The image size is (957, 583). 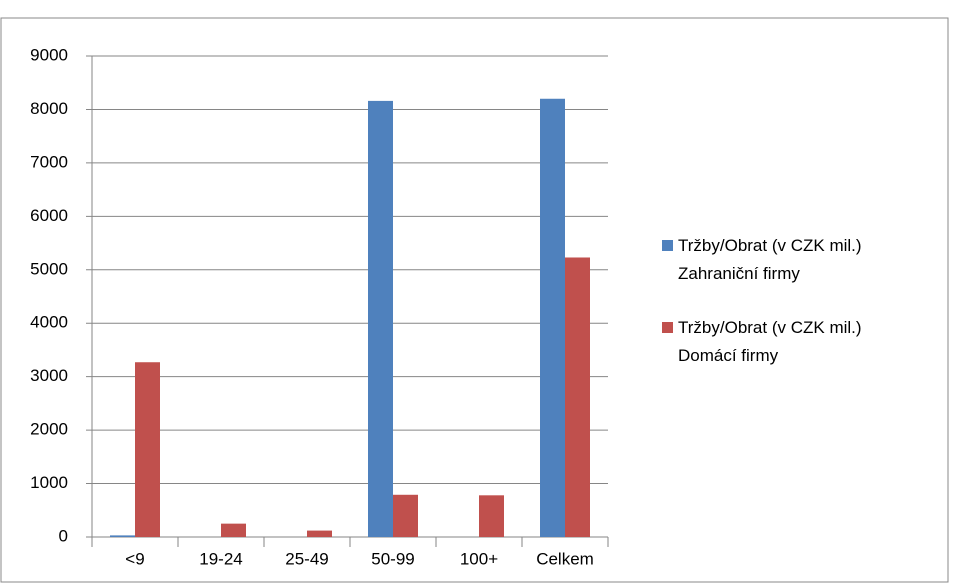 What do you see at coordinates (49, 161) in the screenshot?
I see `y-tick-label: 7000` at bounding box center [49, 161].